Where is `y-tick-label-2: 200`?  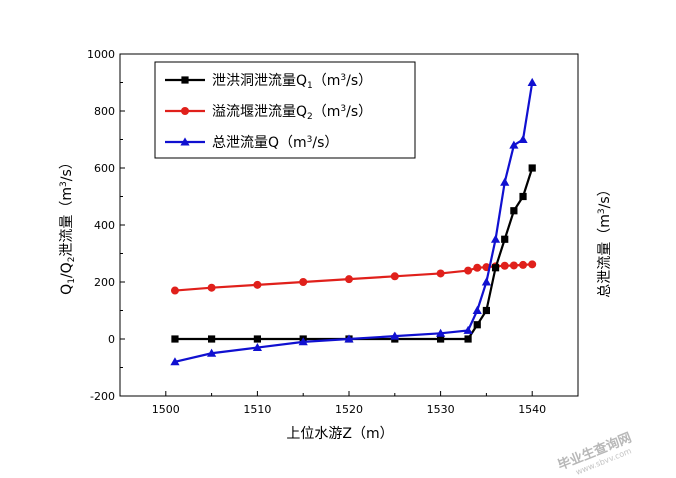 y-tick-label-2: 200 is located at coordinates (104, 282).